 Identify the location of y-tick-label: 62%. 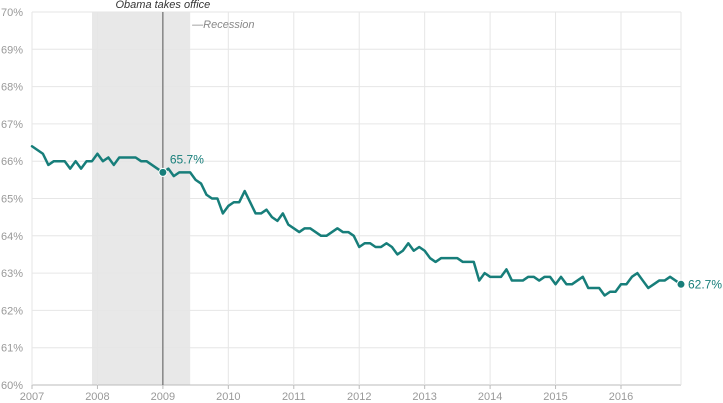
(12, 311).